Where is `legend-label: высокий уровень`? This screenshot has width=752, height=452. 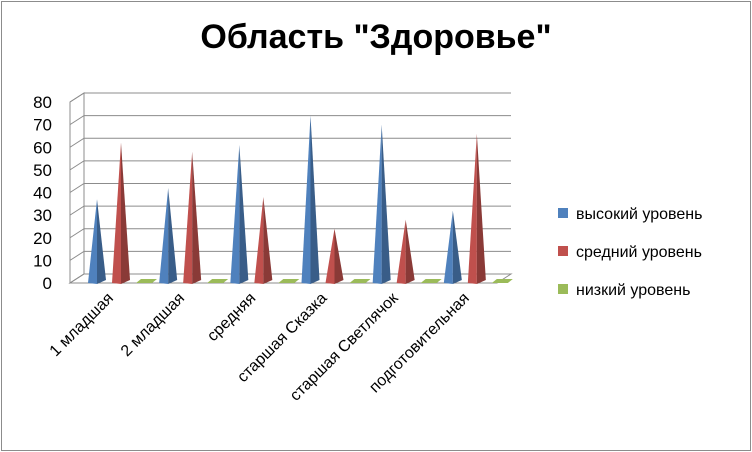
legend-label: высокий уровень is located at coordinates (639, 214).